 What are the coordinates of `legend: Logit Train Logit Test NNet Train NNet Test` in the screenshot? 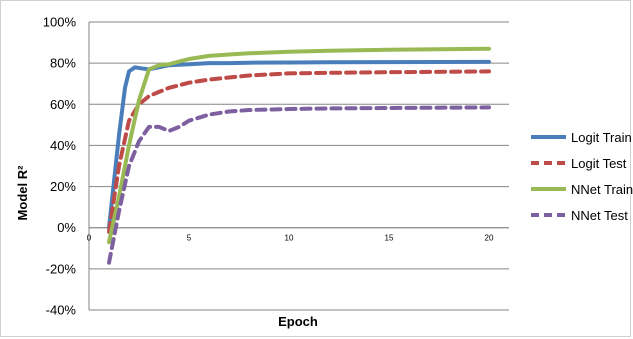 It's located at (582, 176).